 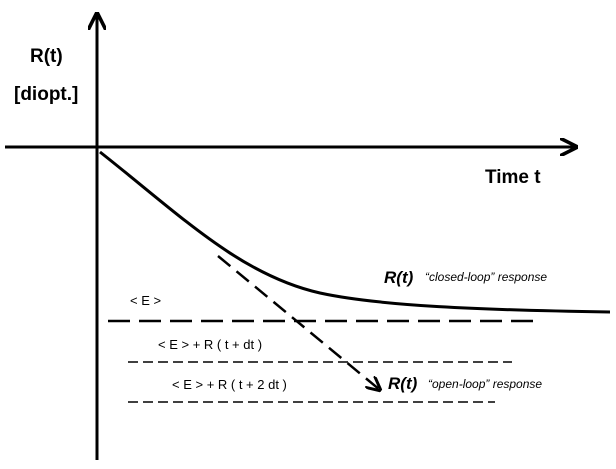 What do you see at coordinates (210, 344) in the screenshot?
I see `level-label: < E > + R ( t + dt )` at bounding box center [210, 344].